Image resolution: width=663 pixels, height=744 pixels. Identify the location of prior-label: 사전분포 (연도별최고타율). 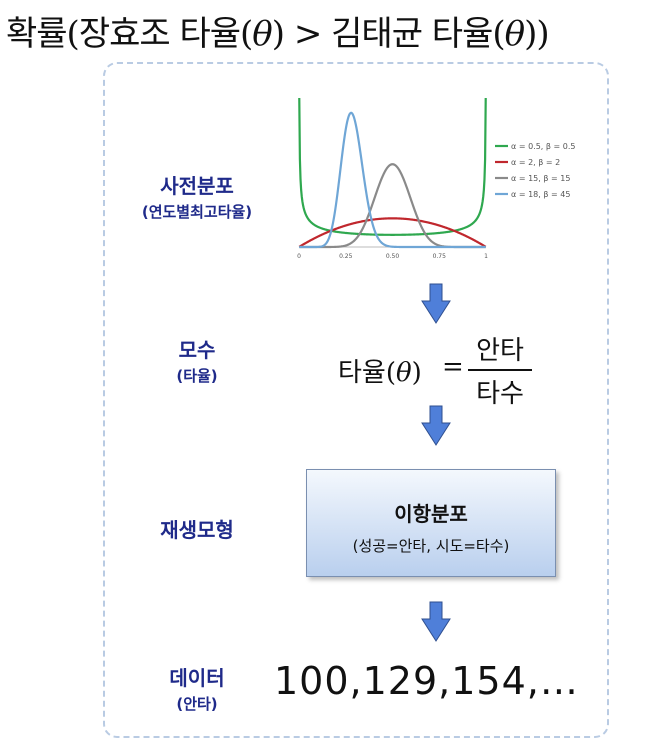
(197, 196).